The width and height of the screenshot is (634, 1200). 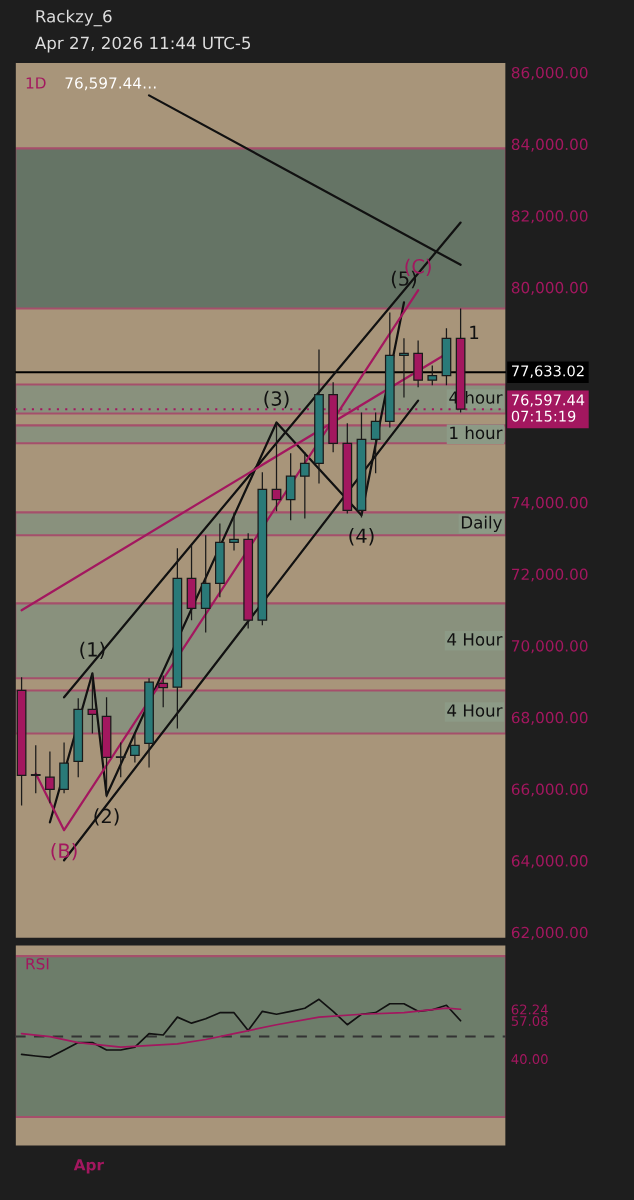 What do you see at coordinates (276, 399) in the screenshot?
I see `annotation: (3)` at bounding box center [276, 399].